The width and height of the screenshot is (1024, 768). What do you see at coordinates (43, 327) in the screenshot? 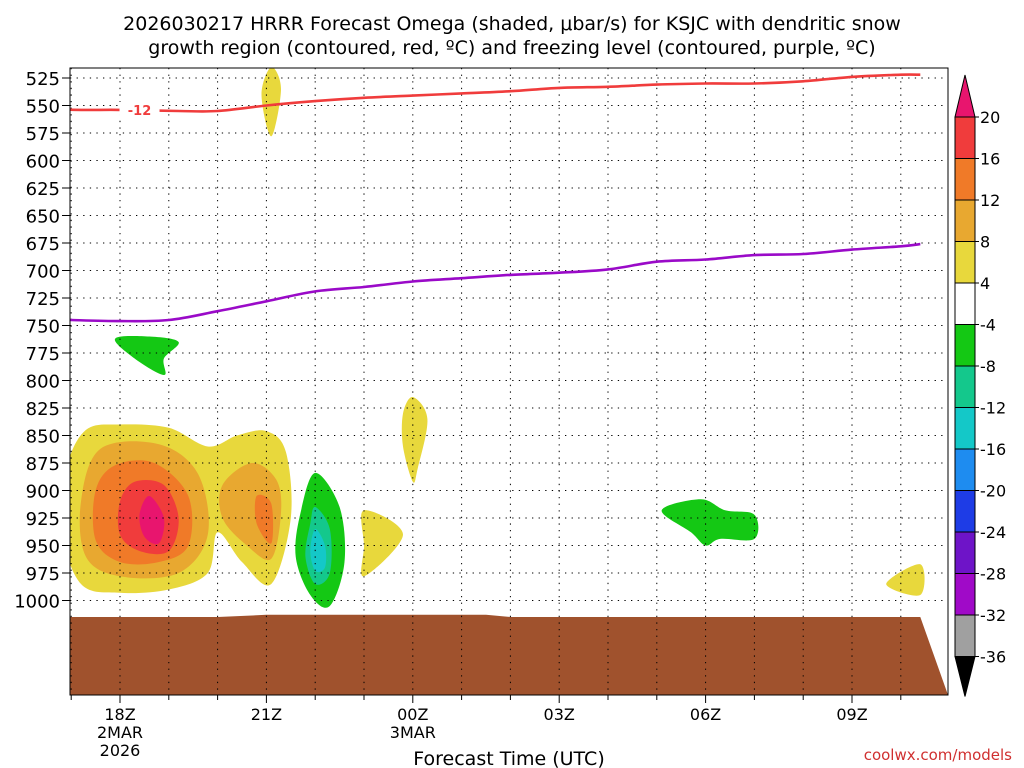
I see `y-tick-label-750: 750` at bounding box center [43, 327].